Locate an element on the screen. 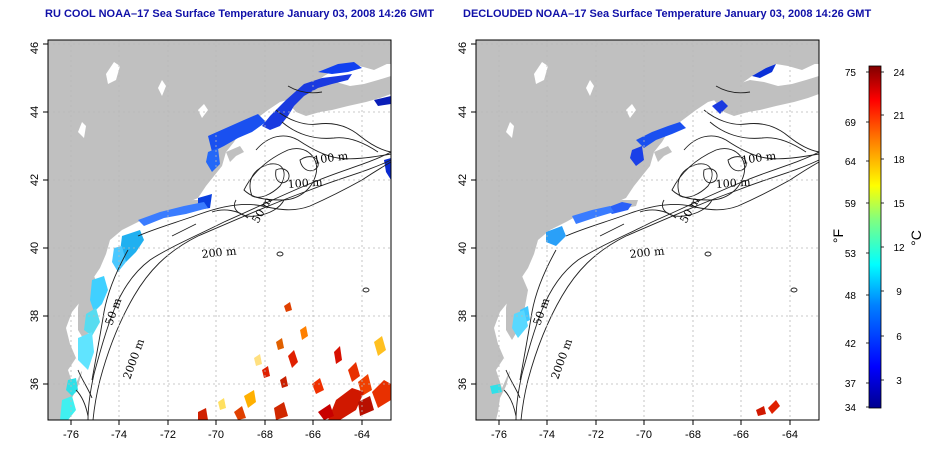  c-tick: 15 is located at coordinates (899, 204).